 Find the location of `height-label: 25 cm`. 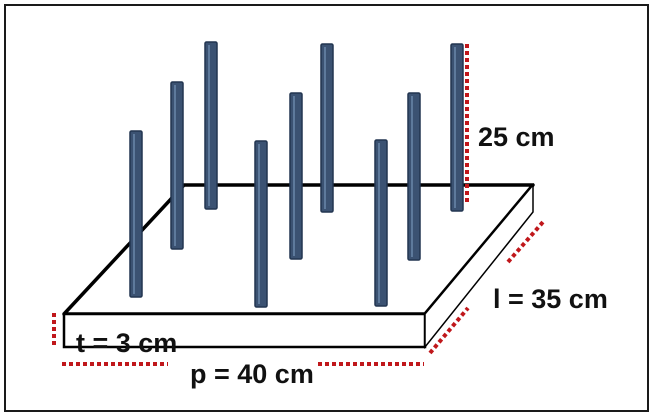

height-label: 25 cm is located at coordinates (516, 137).